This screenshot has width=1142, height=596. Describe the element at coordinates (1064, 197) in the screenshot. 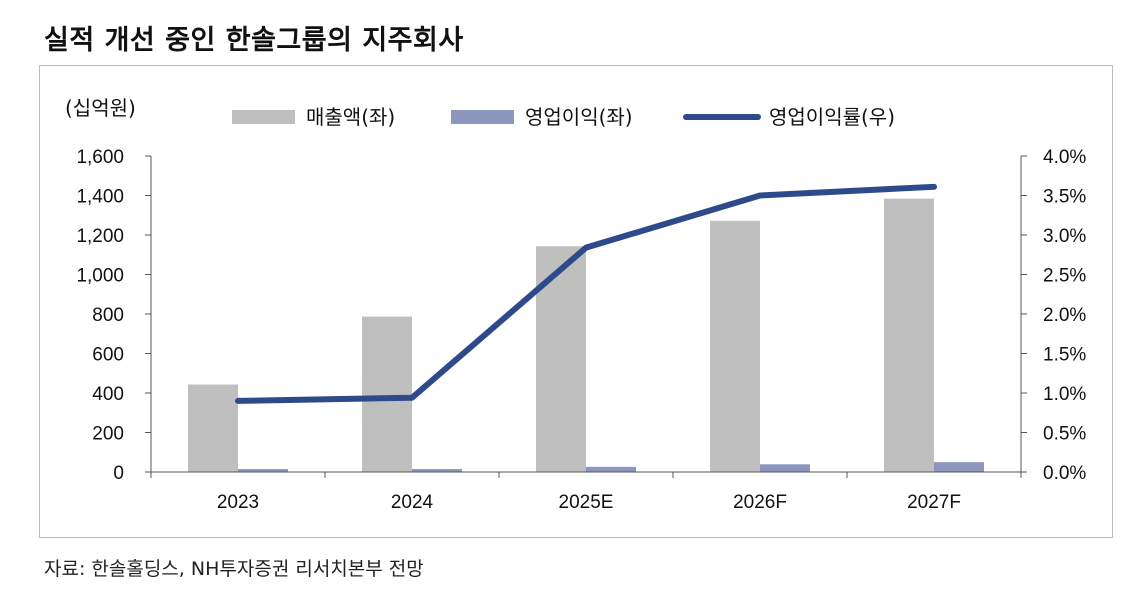

I see `right-tick-label: 3.5%` at that location.